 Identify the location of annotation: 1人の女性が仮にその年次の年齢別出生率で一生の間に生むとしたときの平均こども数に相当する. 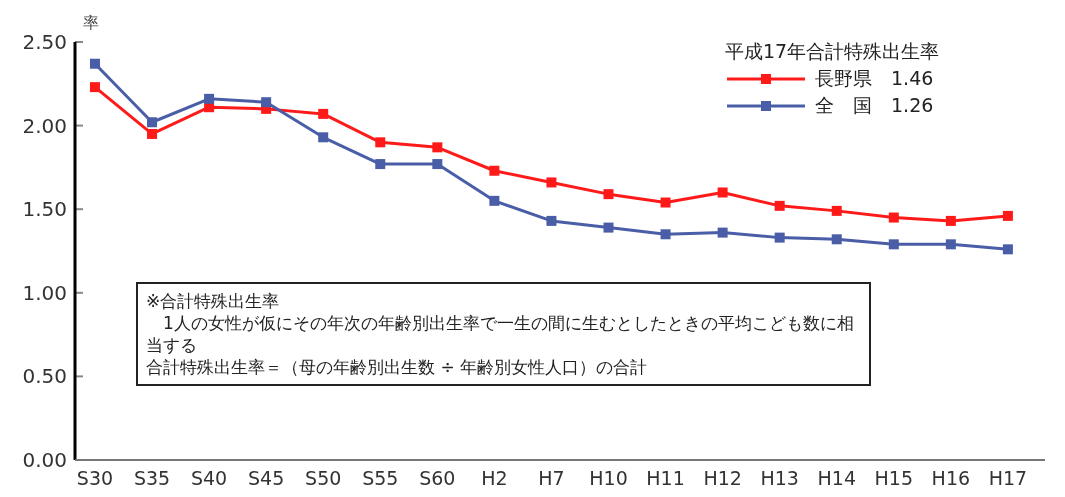
(500, 334).